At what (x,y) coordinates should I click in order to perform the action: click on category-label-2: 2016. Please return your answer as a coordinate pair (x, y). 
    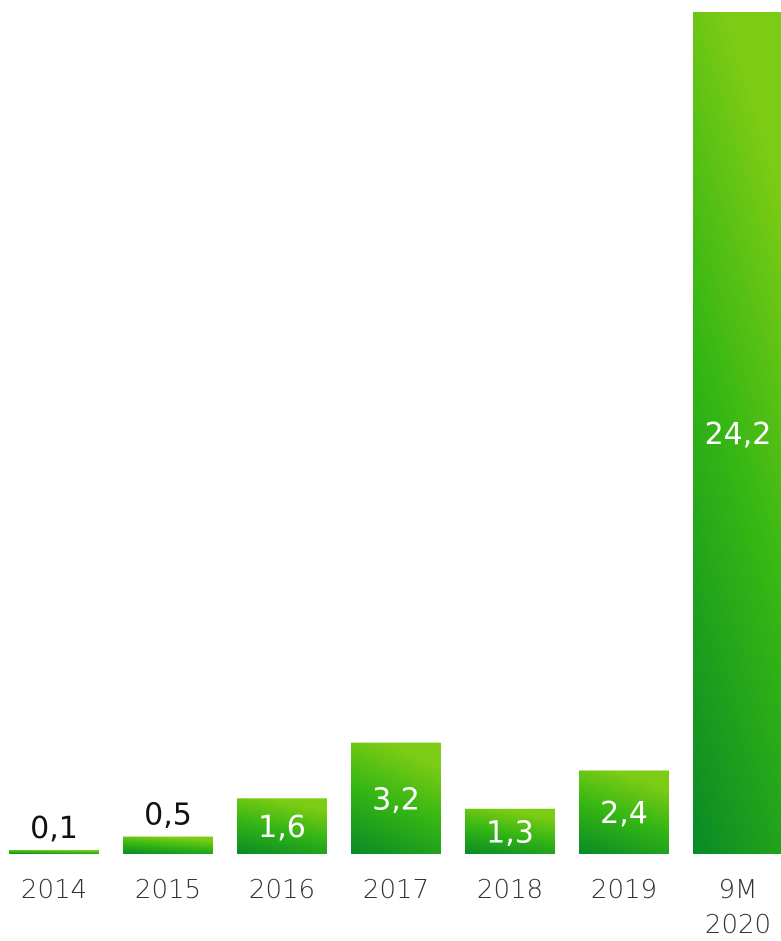
    Looking at the image, I should click on (282, 890).